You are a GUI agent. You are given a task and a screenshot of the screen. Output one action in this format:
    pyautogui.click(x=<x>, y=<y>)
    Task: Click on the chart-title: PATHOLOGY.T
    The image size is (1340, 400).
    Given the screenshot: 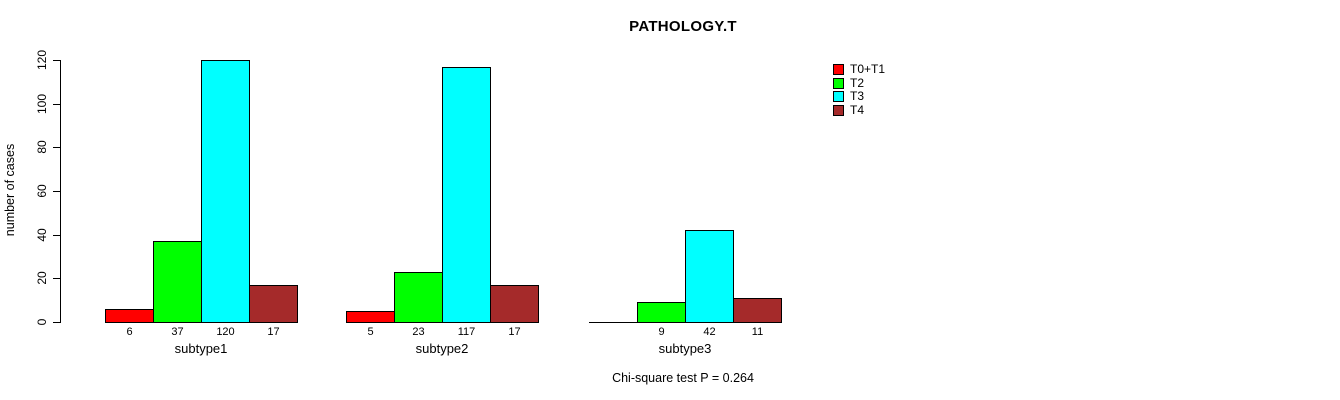 What is the action you would take?
    pyautogui.click(x=683, y=26)
    